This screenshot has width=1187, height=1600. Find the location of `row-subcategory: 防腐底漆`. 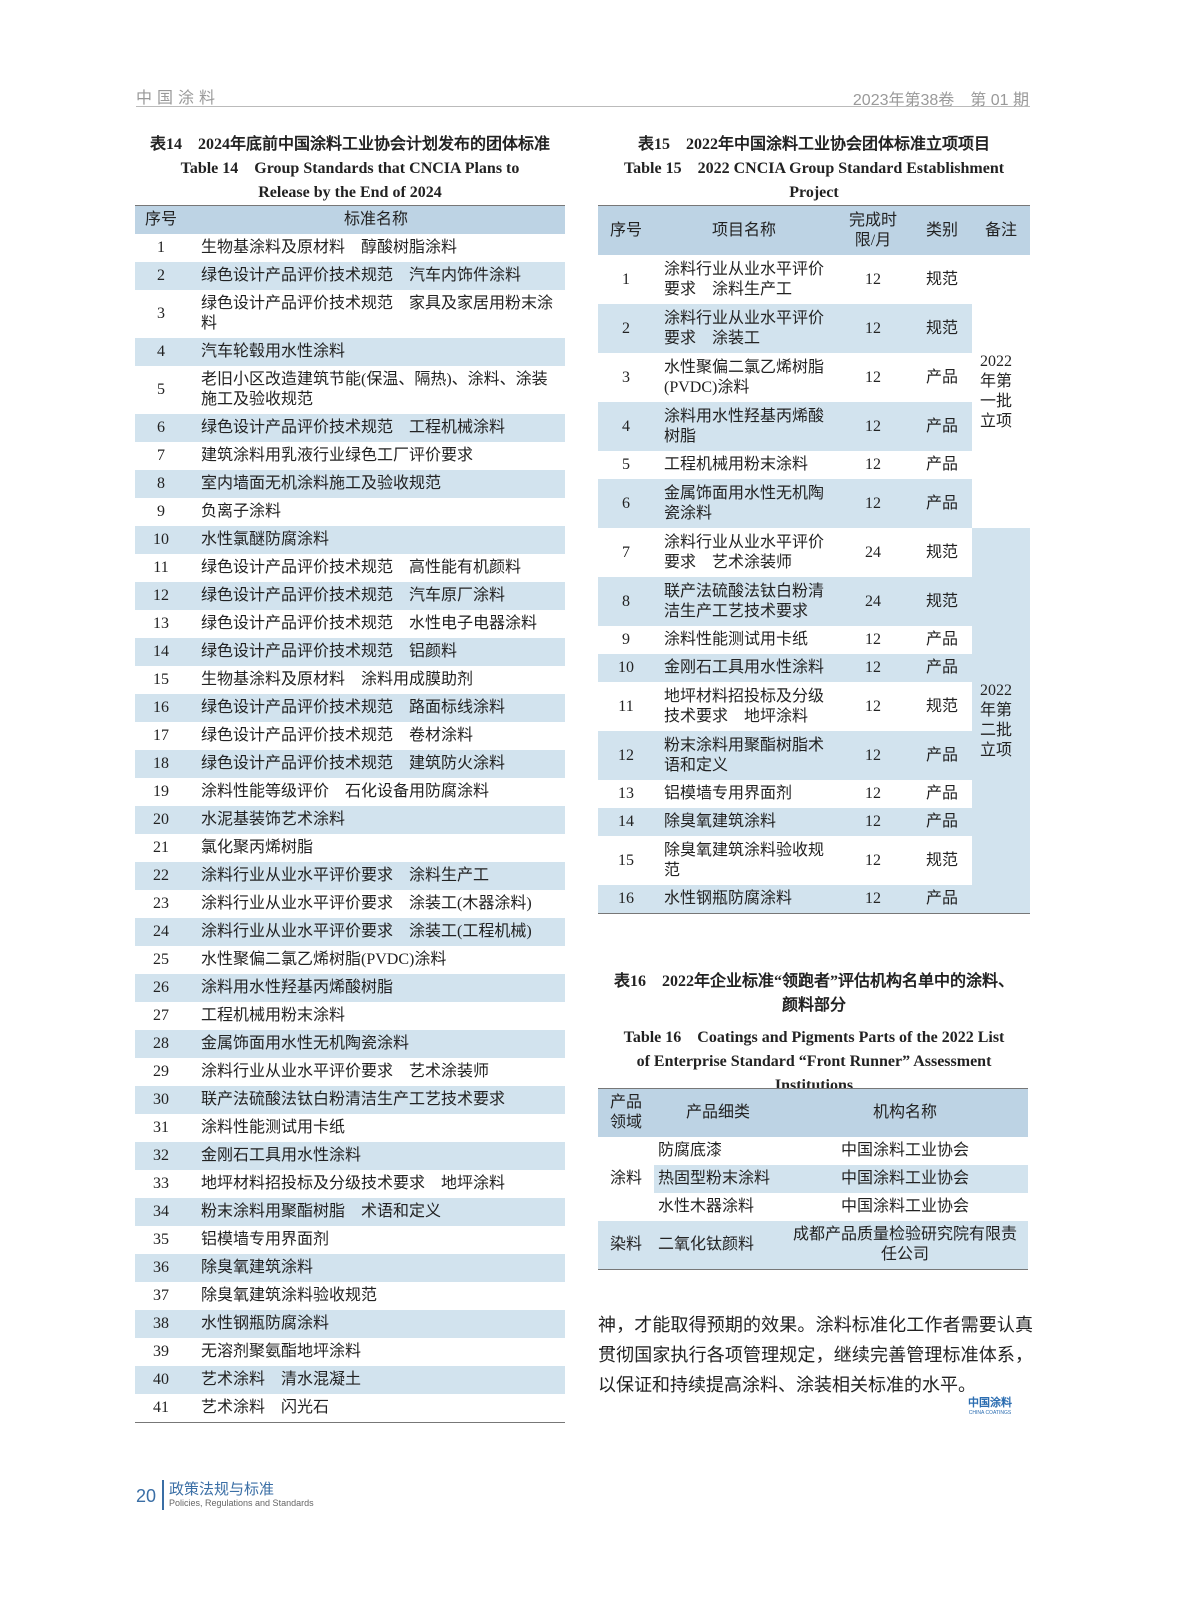

row-subcategory: 防腐底漆 is located at coordinates (690, 1150).